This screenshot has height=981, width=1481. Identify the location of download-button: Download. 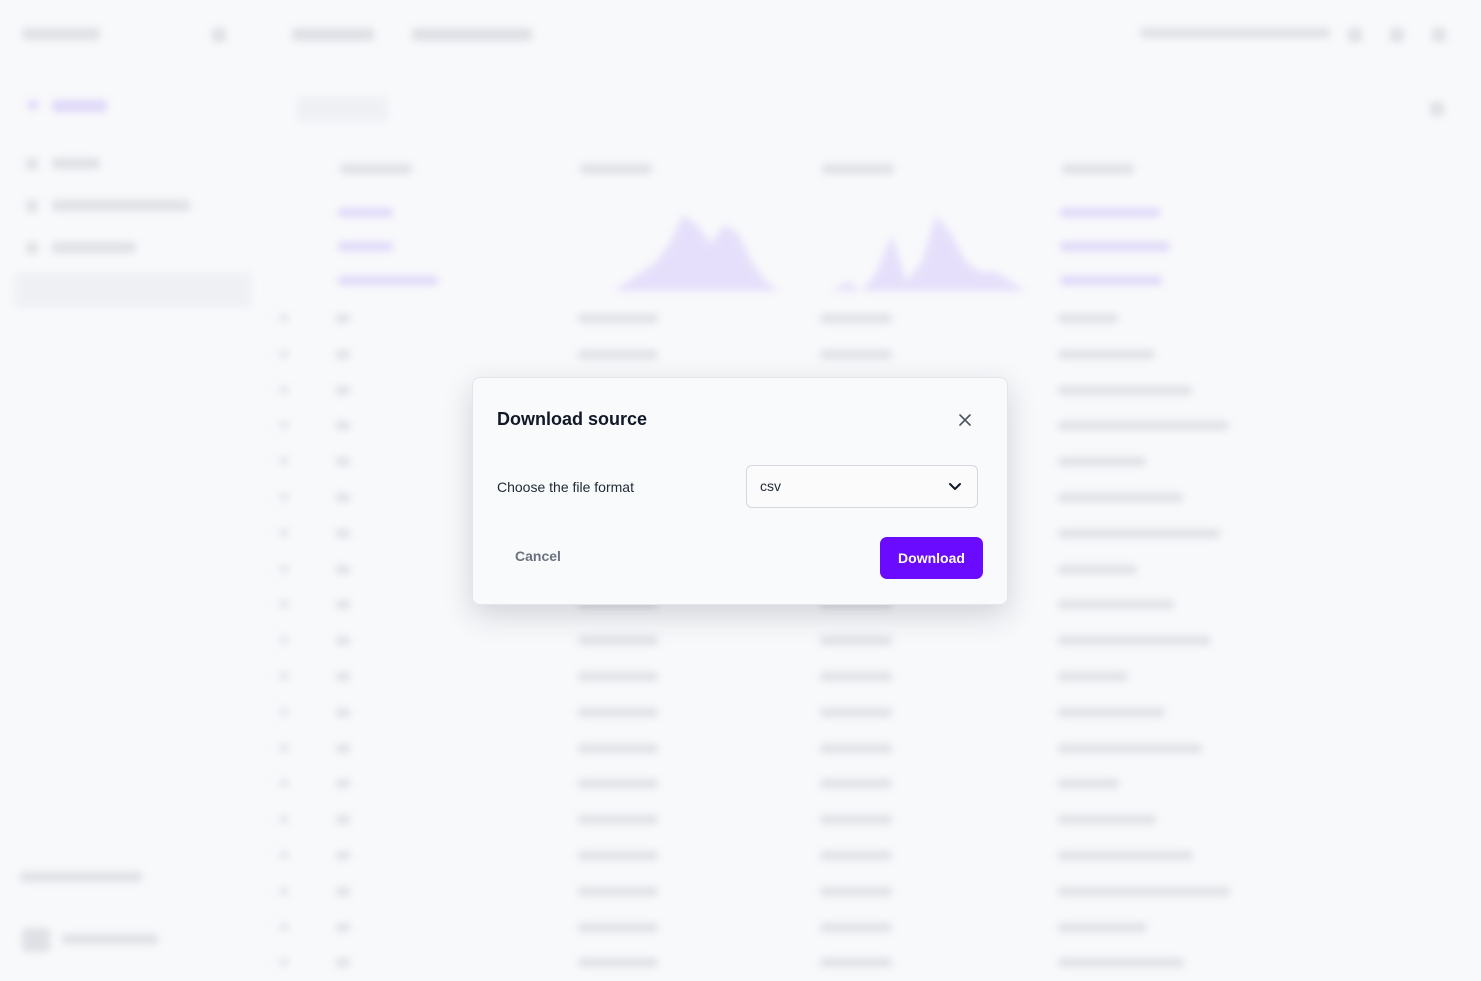
(931, 558).